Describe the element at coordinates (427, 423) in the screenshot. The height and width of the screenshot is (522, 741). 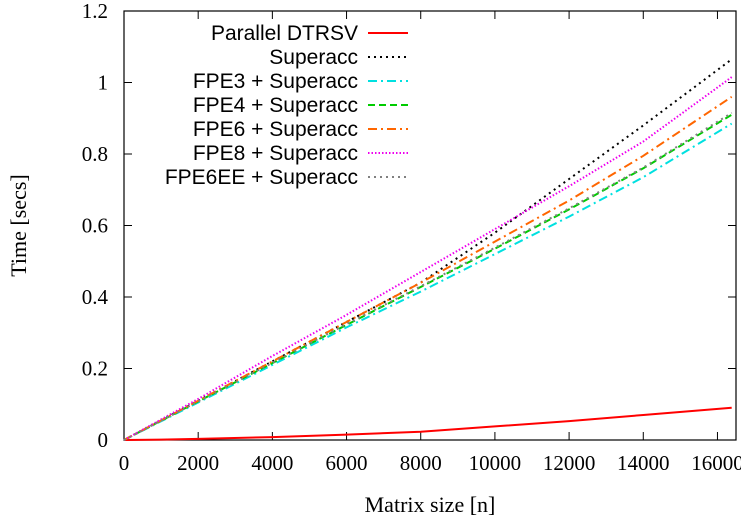
I see `series-line` at that location.